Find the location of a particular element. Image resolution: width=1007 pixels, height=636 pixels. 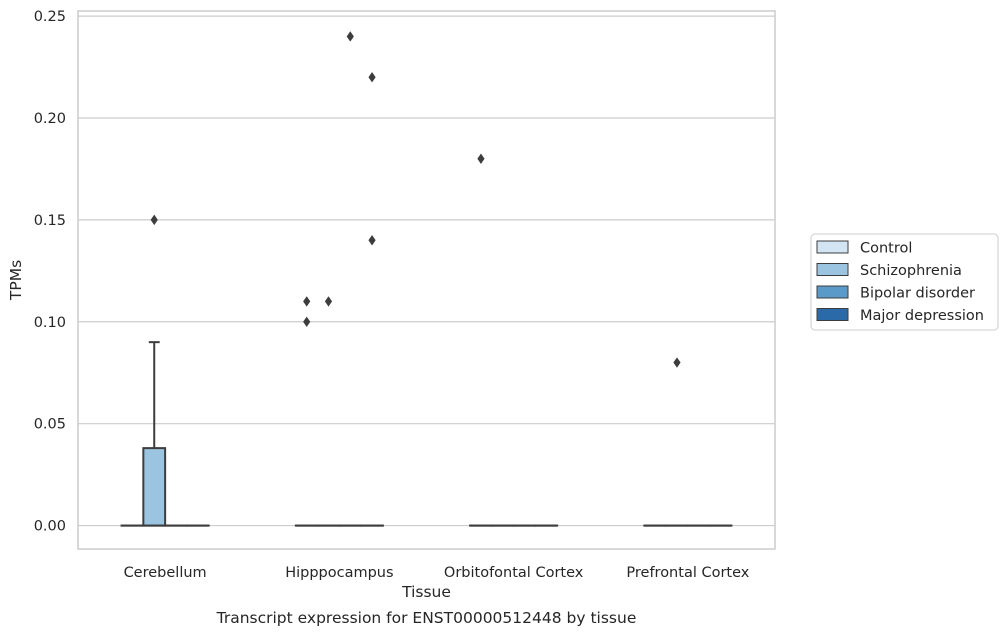

legend-label: Schizophrenia is located at coordinates (911, 271).